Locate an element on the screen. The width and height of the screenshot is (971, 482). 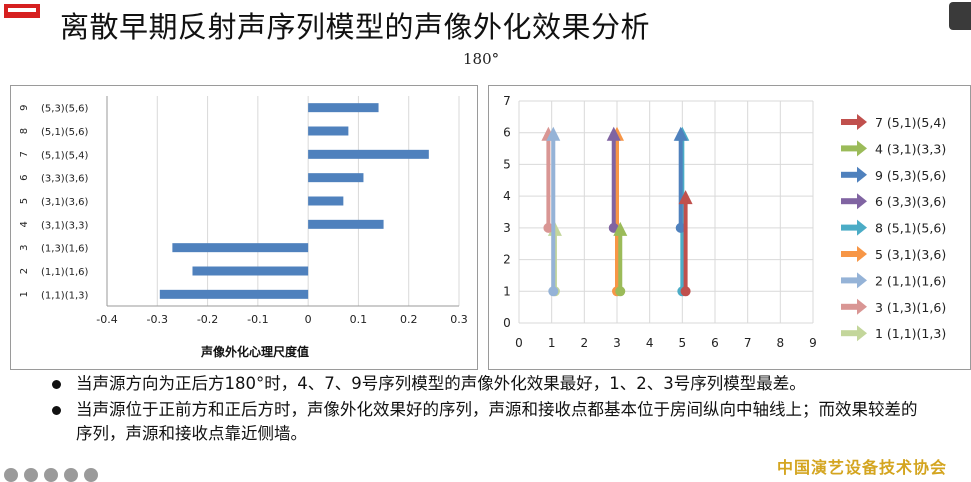
legend-label: 2 (1,1)(1,6) is located at coordinates (910, 280).